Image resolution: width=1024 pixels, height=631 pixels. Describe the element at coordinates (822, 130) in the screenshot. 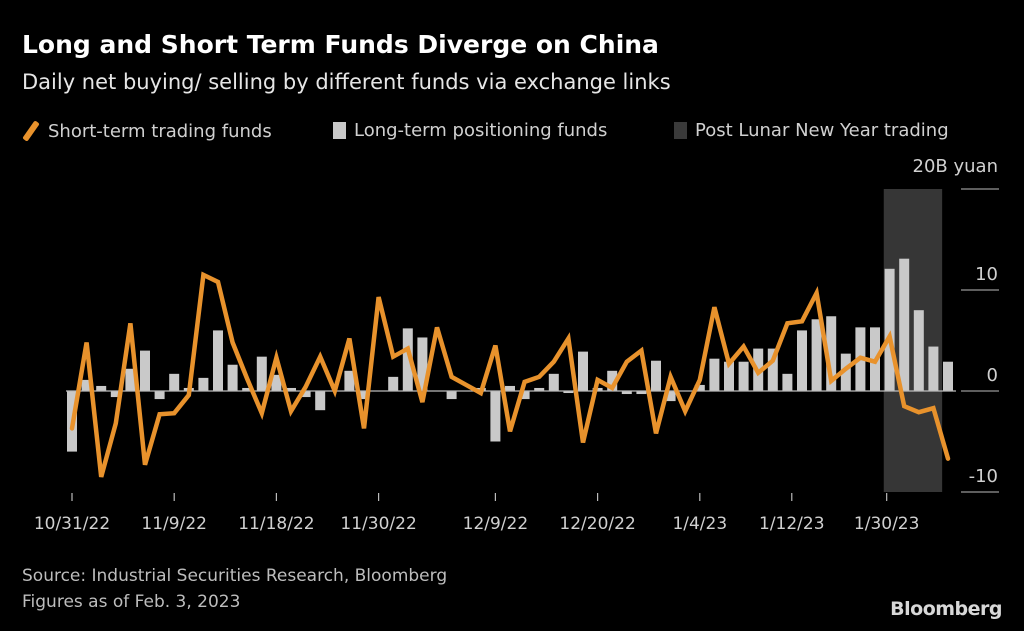

I see `legend-label: Post Lunar New Year trading` at that location.